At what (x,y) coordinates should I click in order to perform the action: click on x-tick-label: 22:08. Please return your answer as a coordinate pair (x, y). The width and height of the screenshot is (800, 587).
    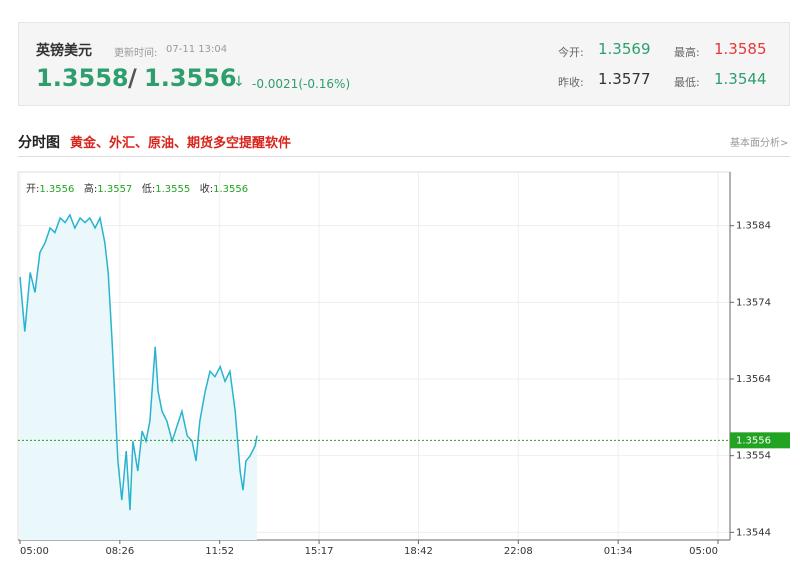
    Looking at the image, I should click on (518, 551).